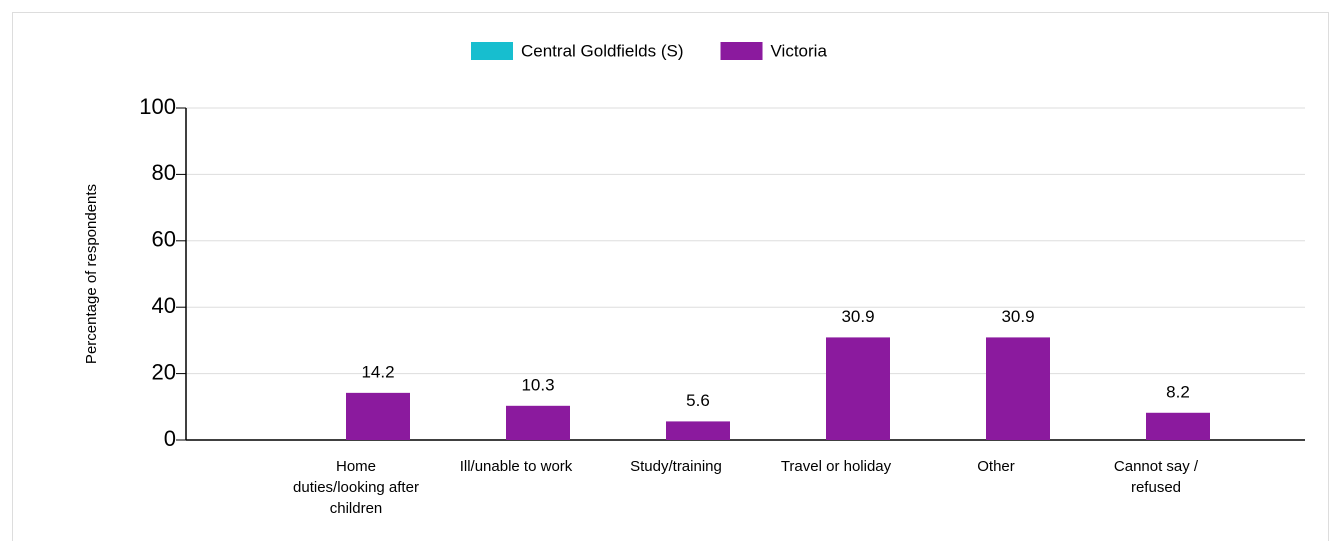 The width and height of the screenshot is (1341, 541). I want to click on y-tick-label: 0, so click(170, 438).